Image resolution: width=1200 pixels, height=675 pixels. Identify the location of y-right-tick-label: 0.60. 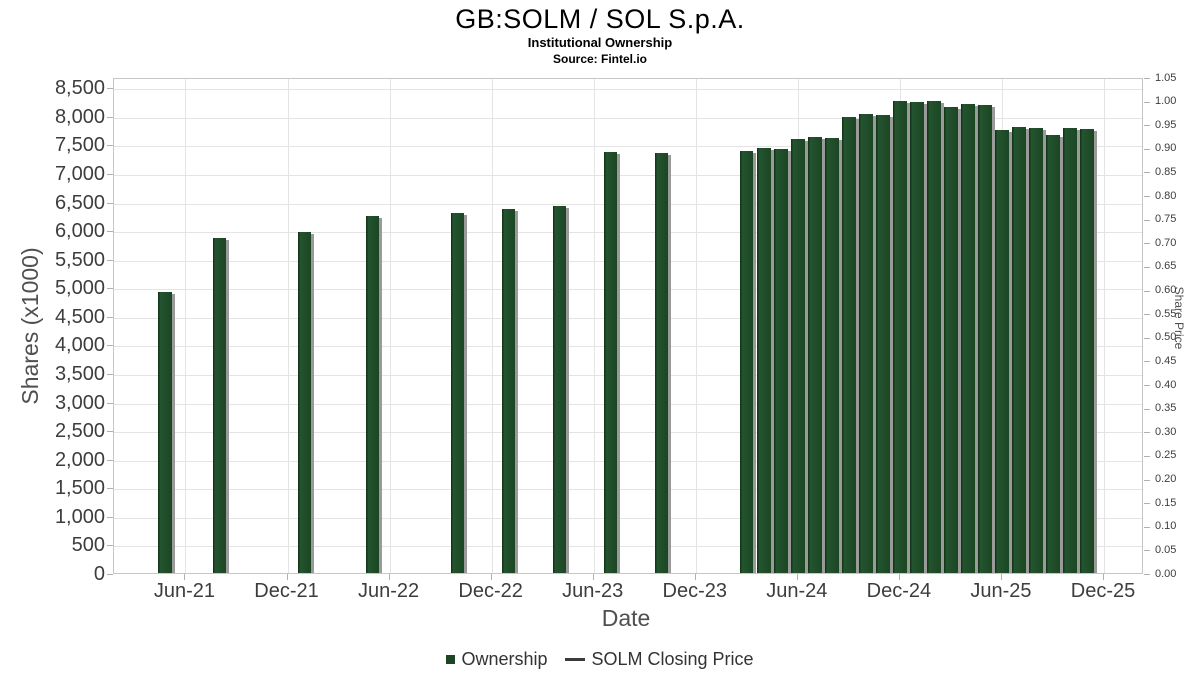
(1166, 290).